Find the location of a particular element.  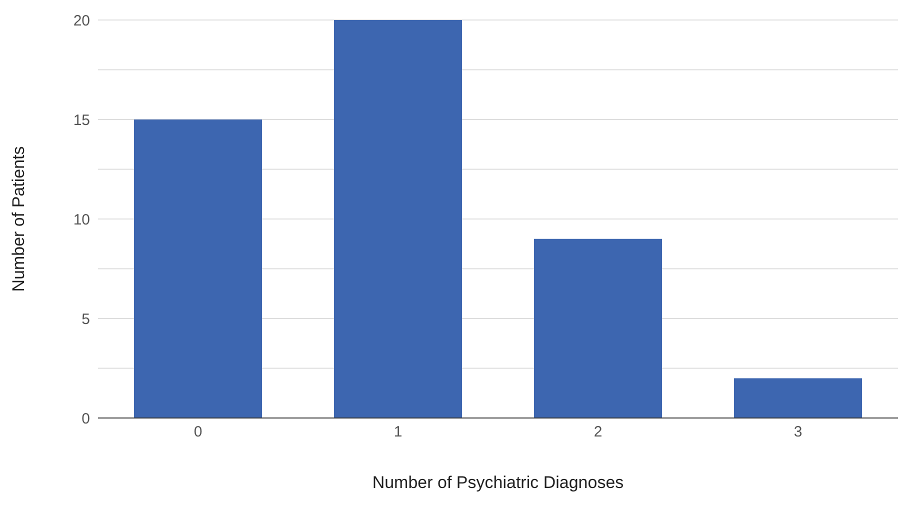

x-axis-title: Number of Psychiatric Diagnoses is located at coordinates (498, 482).